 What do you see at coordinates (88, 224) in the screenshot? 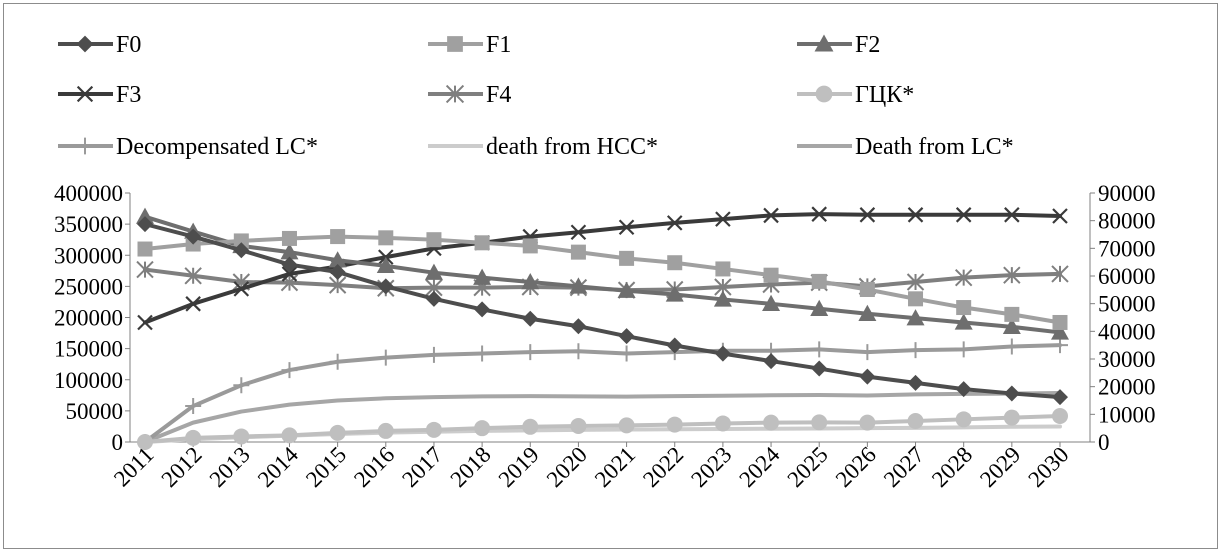
I see `y-left-tick-label: 350000` at bounding box center [88, 224].